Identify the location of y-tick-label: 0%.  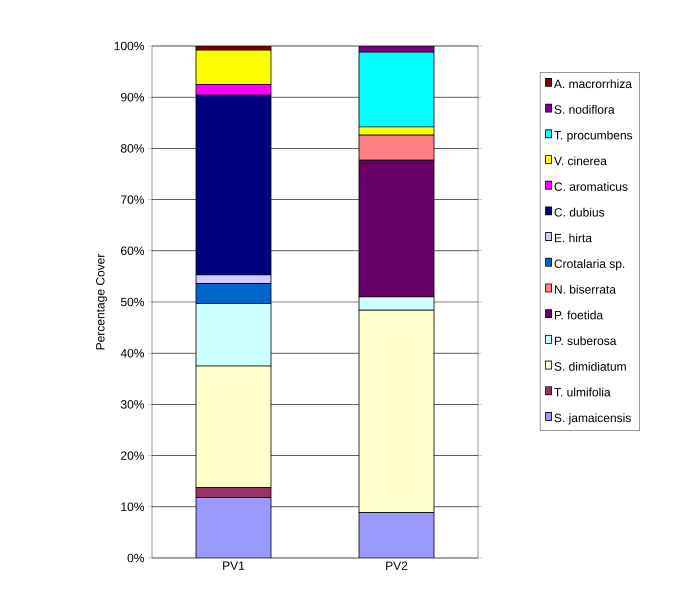
(136, 558).